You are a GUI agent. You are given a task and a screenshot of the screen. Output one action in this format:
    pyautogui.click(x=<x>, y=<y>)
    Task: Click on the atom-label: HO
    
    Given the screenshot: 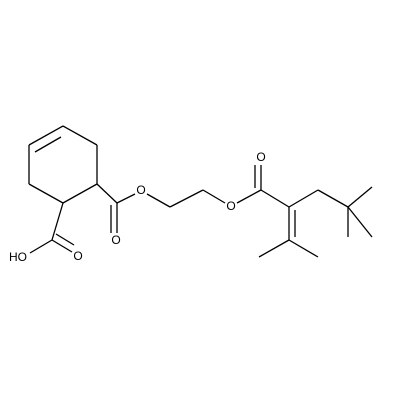 What is the action you would take?
    pyautogui.click(x=18, y=257)
    